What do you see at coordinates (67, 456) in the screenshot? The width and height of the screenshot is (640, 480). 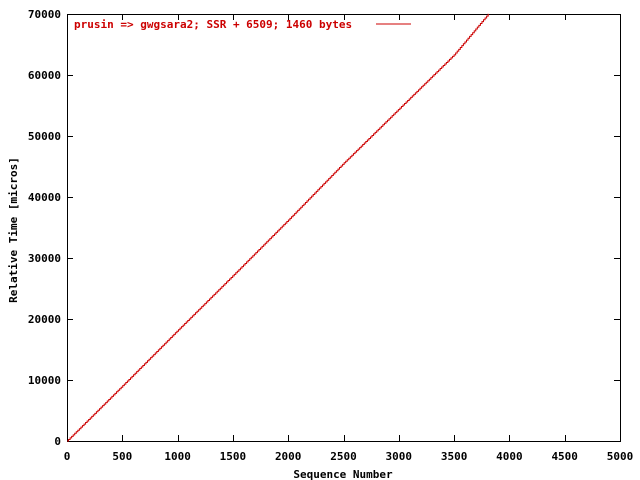 I see `x-tick-label: 0` at bounding box center [67, 456].